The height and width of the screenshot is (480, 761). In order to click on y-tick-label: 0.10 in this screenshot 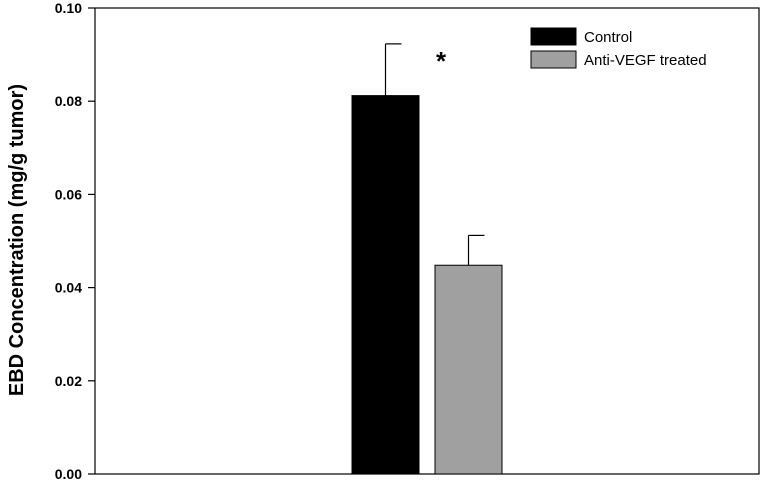, I will do `click(68, 8)`.